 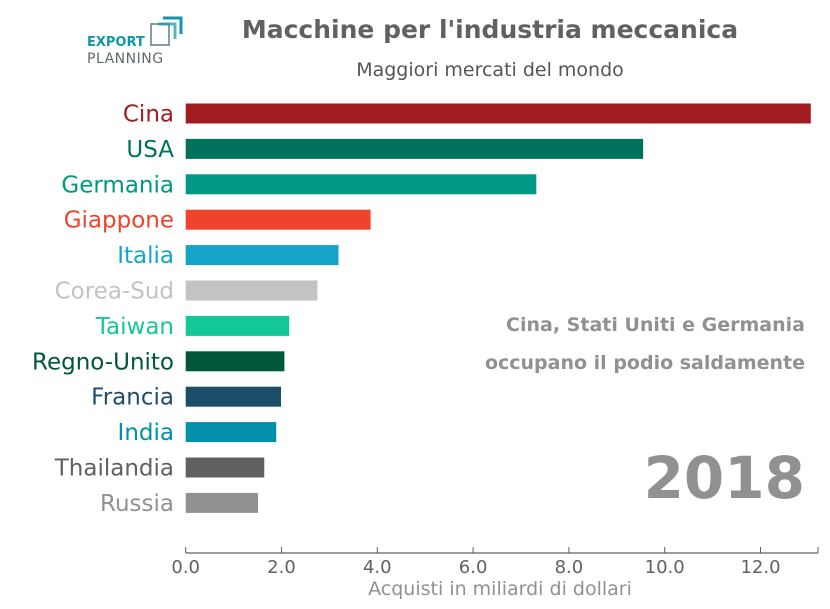 I want to click on category-label: USA, so click(x=150, y=150).